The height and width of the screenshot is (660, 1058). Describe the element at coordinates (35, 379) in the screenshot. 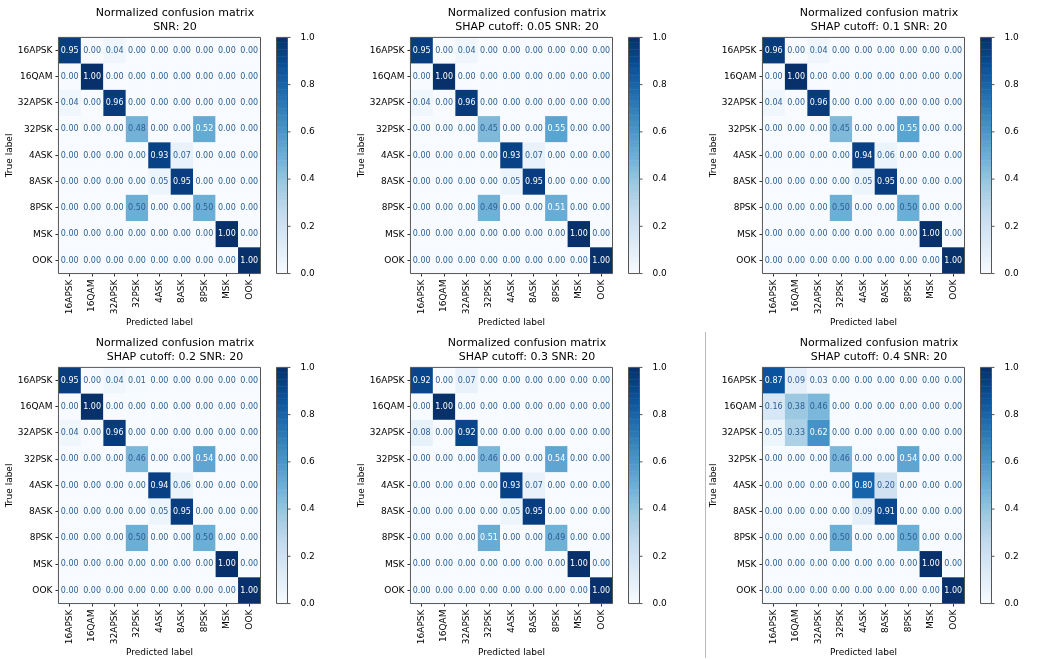

I see `y-tick-label: 16APSK` at that location.